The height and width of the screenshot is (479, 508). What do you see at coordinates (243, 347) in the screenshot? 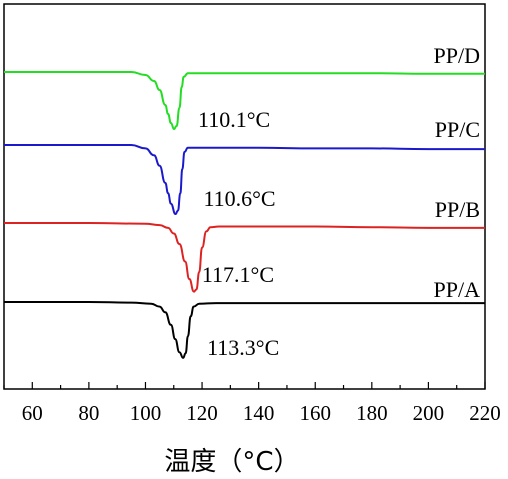
I see `peak-temperature-label: 113.3°C` at bounding box center [243, 347].